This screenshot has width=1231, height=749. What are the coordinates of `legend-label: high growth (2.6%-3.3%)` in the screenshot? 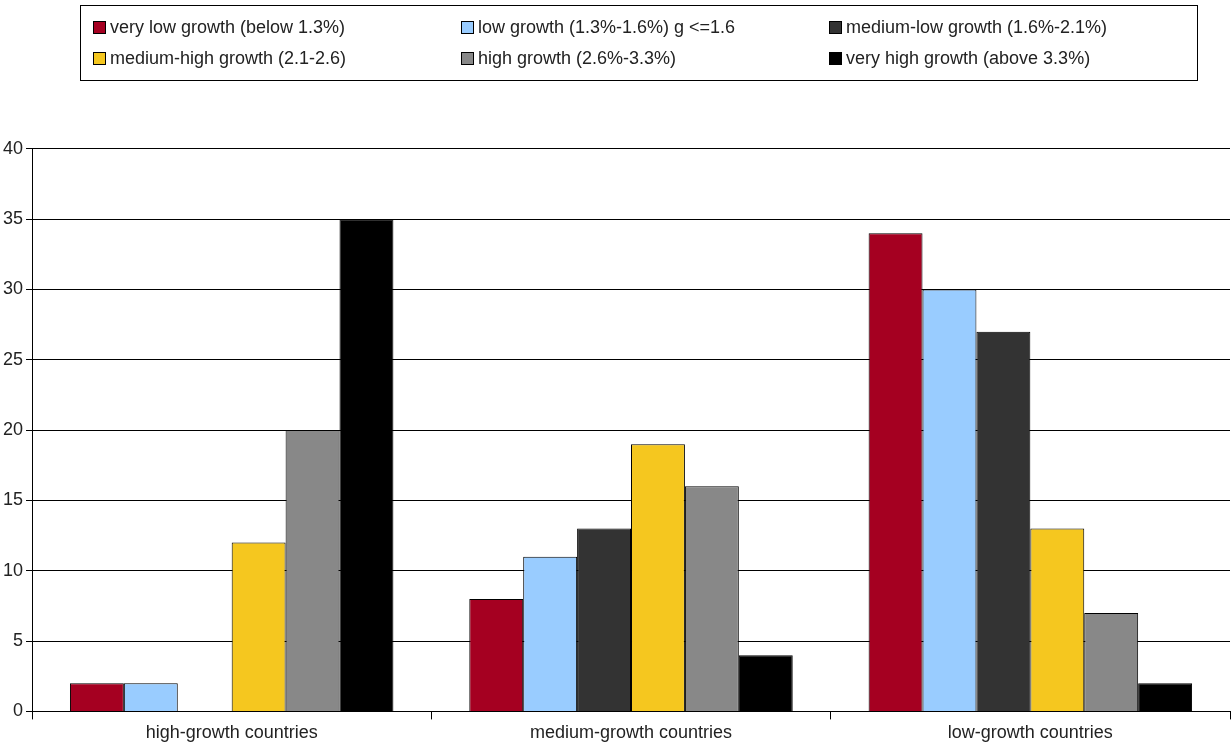 It's located at (577, 58).